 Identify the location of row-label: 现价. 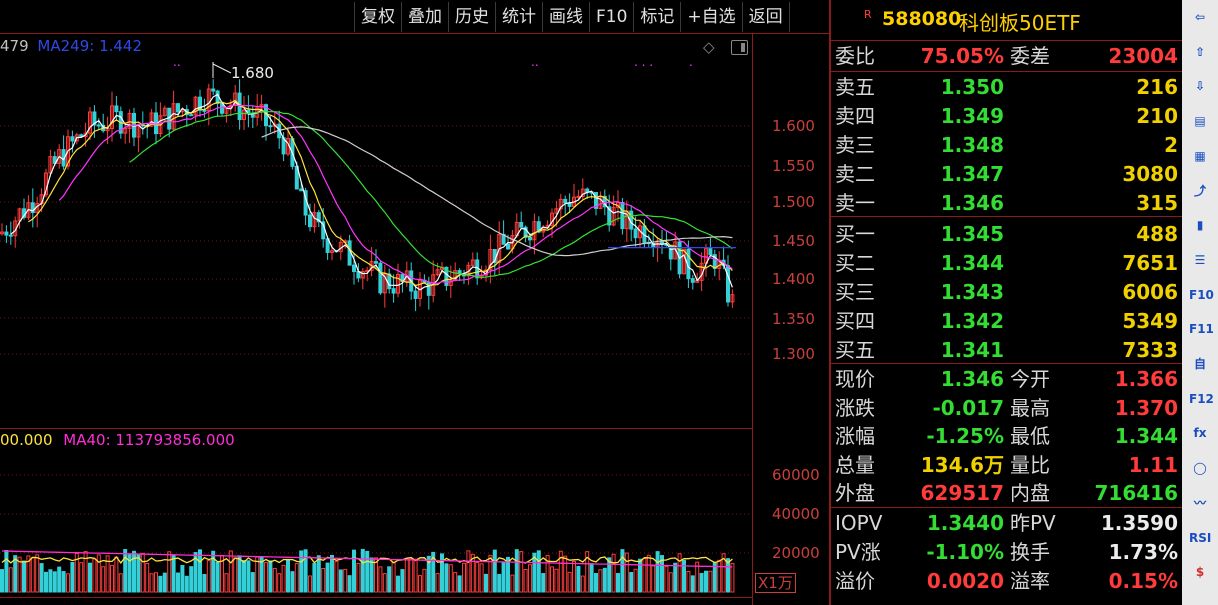
(855, 379).